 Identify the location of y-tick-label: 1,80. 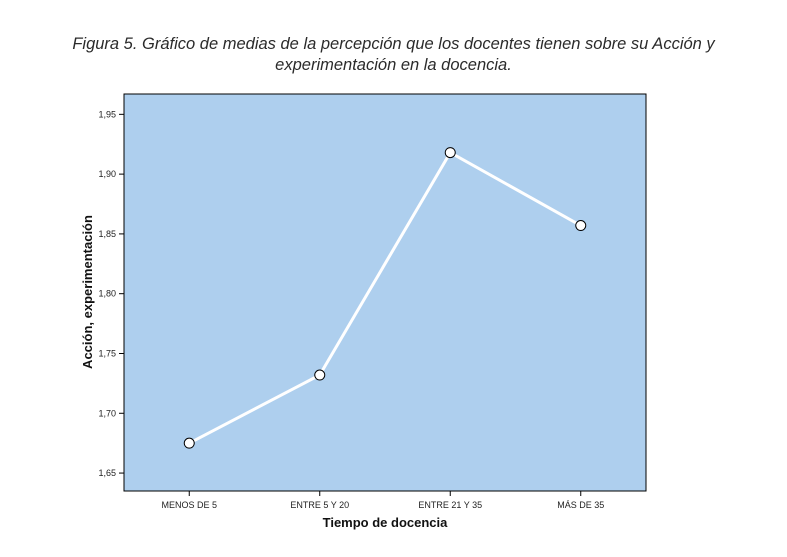
(107, 294).